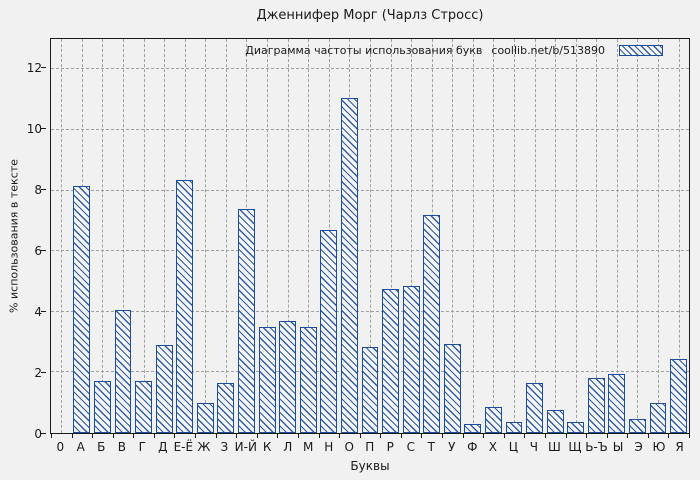 This screenshot has height=480, width=700. I want to click on bar-П, so click(370, 389).